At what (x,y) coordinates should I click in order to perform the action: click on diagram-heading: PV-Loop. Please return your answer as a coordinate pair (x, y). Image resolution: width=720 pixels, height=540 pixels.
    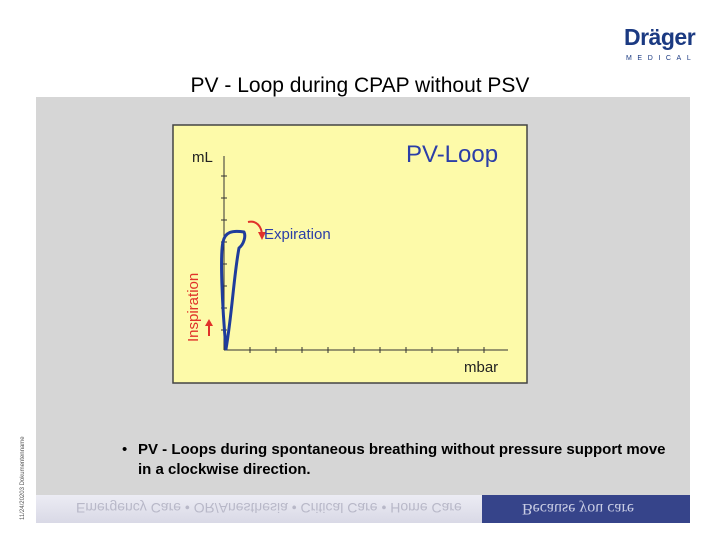
    Looking at the image, I should click on (452, 154).